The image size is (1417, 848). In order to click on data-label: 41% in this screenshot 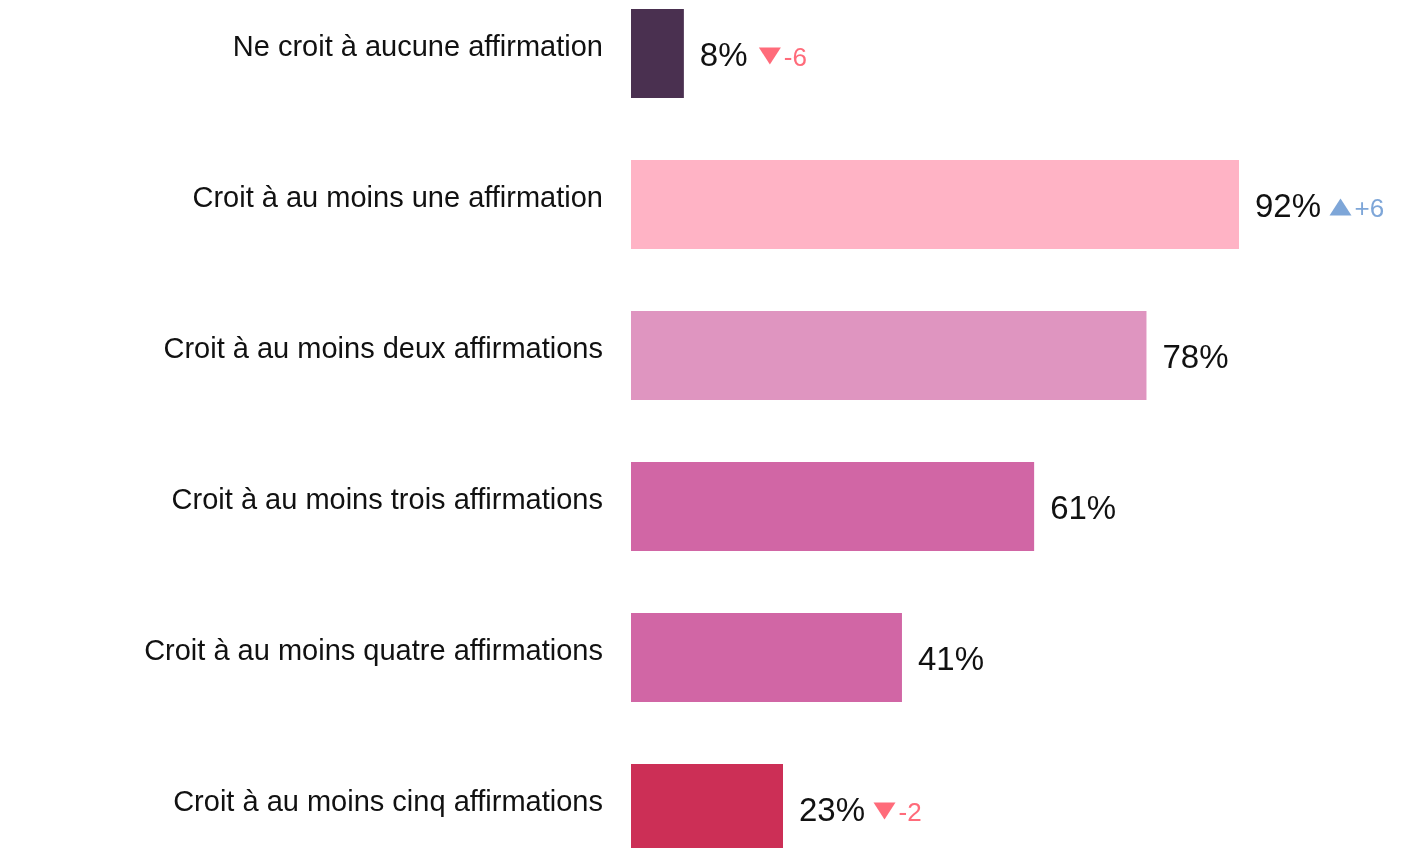, I will do `click(951, 658)`.